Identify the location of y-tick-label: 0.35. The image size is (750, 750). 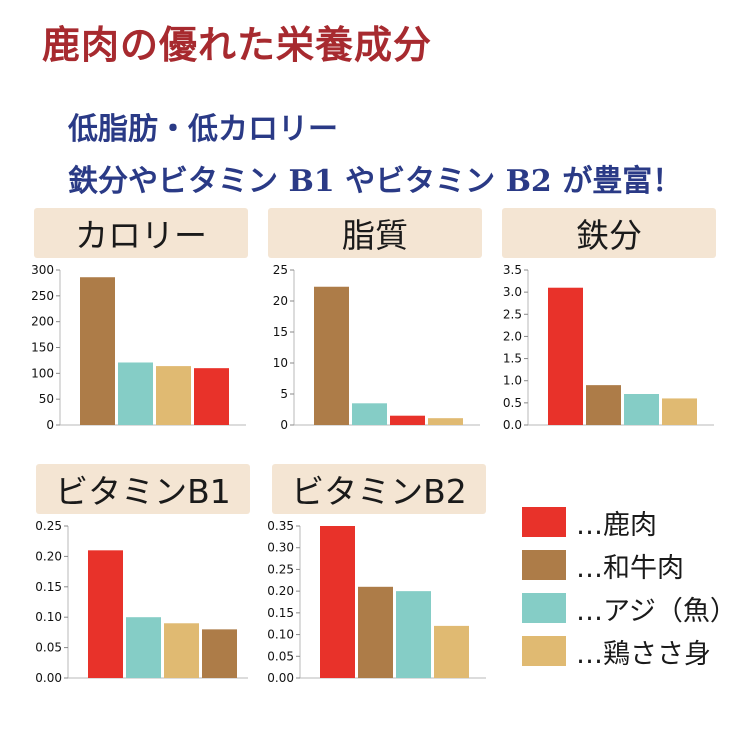
(280, 526).